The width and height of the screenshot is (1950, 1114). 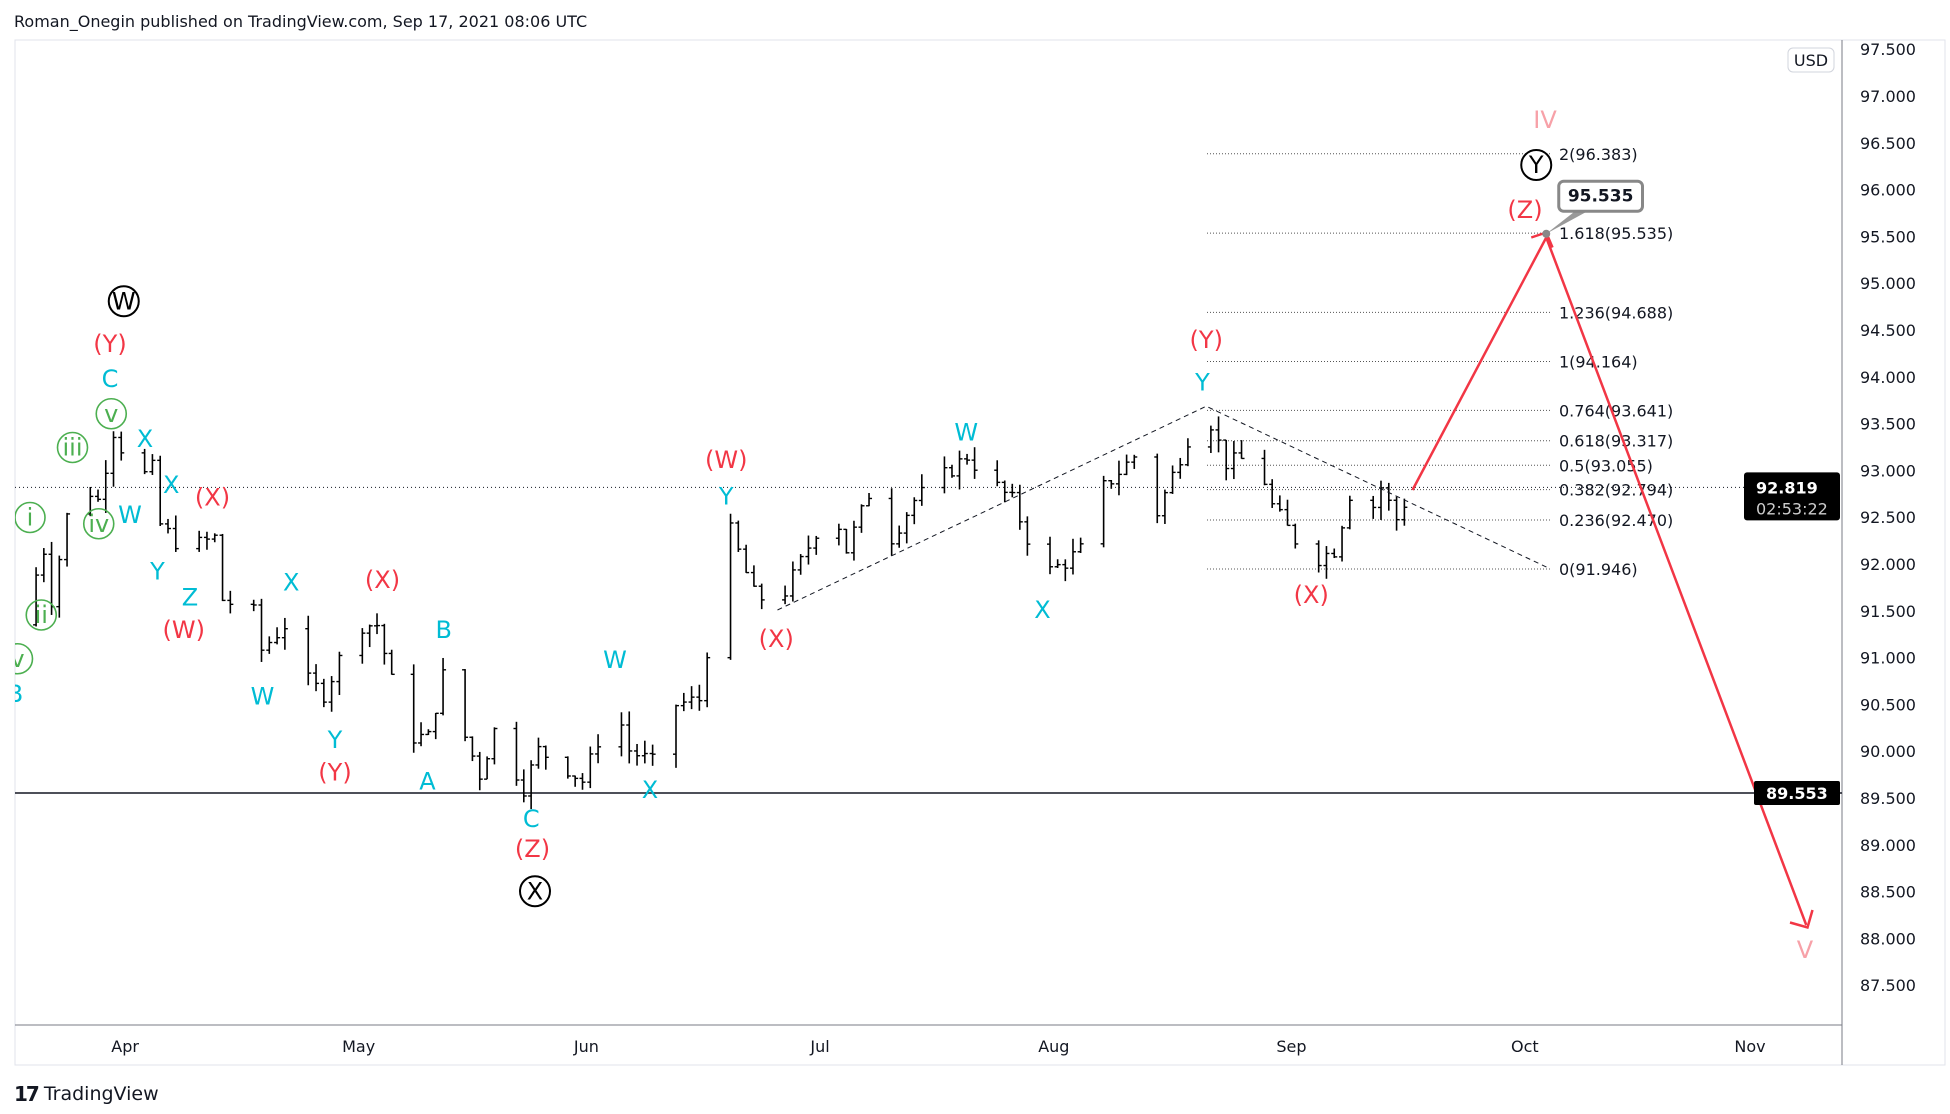 I want to click on price-tick-label: 95.500, so click(x=1888, y=236).